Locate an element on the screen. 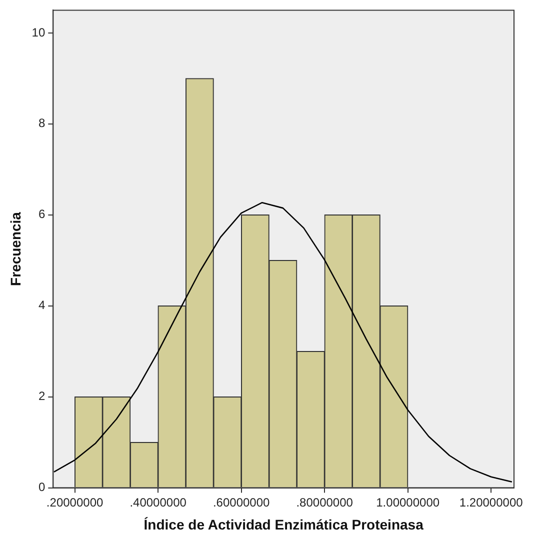 The height and width of the screenshot is (542, 548). y-tick-label: 6 is located at coordinates (42, 214).